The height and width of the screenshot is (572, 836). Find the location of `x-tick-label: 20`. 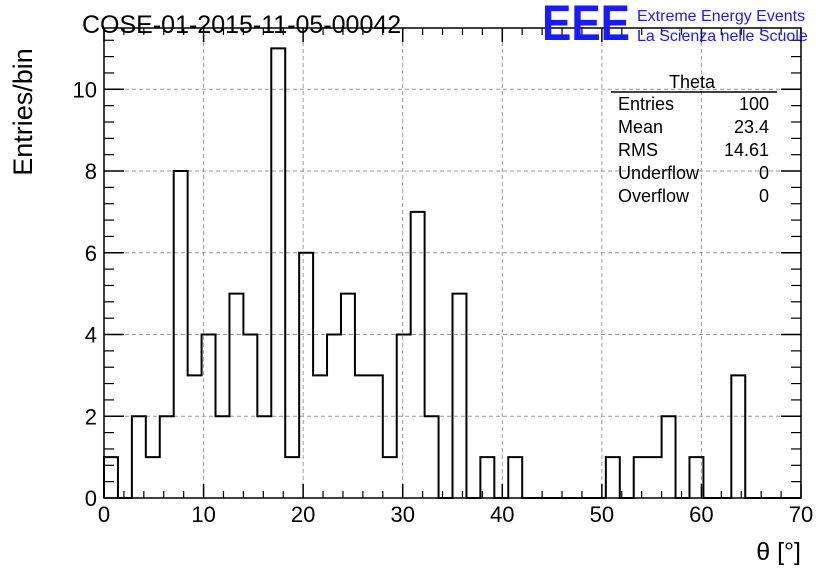

x-tick-label: 20 is located at coordinates (303, 514).